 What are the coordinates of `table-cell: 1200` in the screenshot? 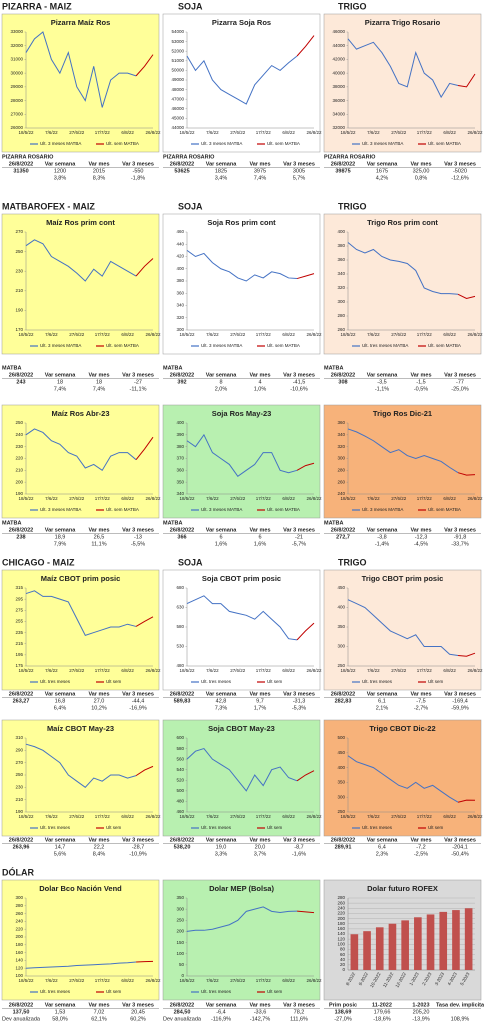 It's located at (60, 171).